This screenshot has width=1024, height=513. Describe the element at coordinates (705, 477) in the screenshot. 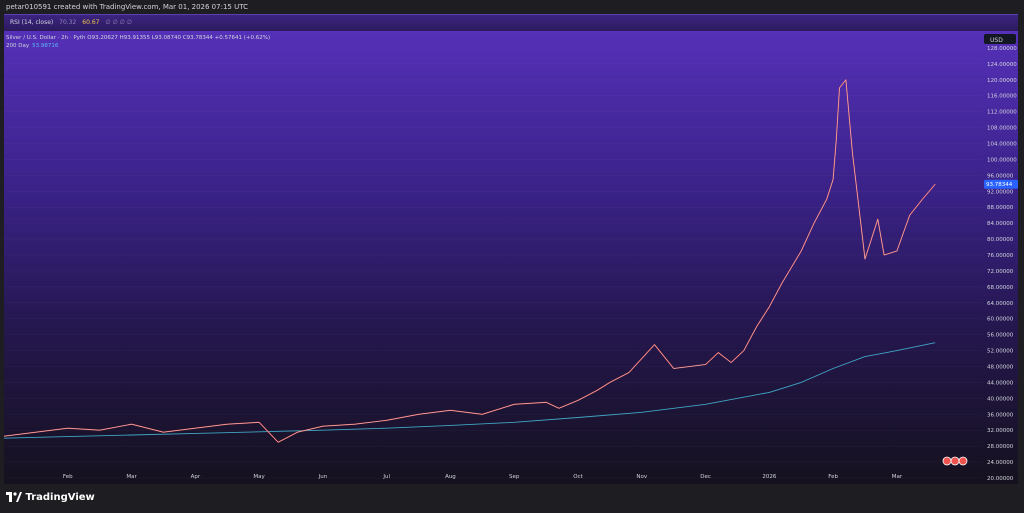

I see `x-tick-label: Dec` at that location.